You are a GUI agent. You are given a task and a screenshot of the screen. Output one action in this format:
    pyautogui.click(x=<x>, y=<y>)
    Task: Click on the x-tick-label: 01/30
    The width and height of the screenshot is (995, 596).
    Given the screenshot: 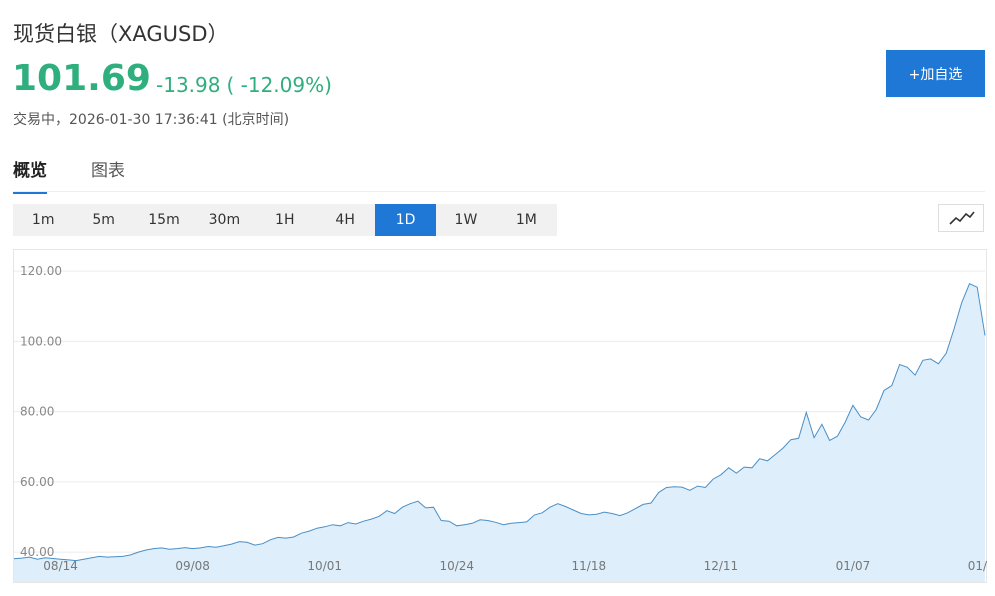 What is the action you would take?
    pyautogui.click(x=981, y=566)
    